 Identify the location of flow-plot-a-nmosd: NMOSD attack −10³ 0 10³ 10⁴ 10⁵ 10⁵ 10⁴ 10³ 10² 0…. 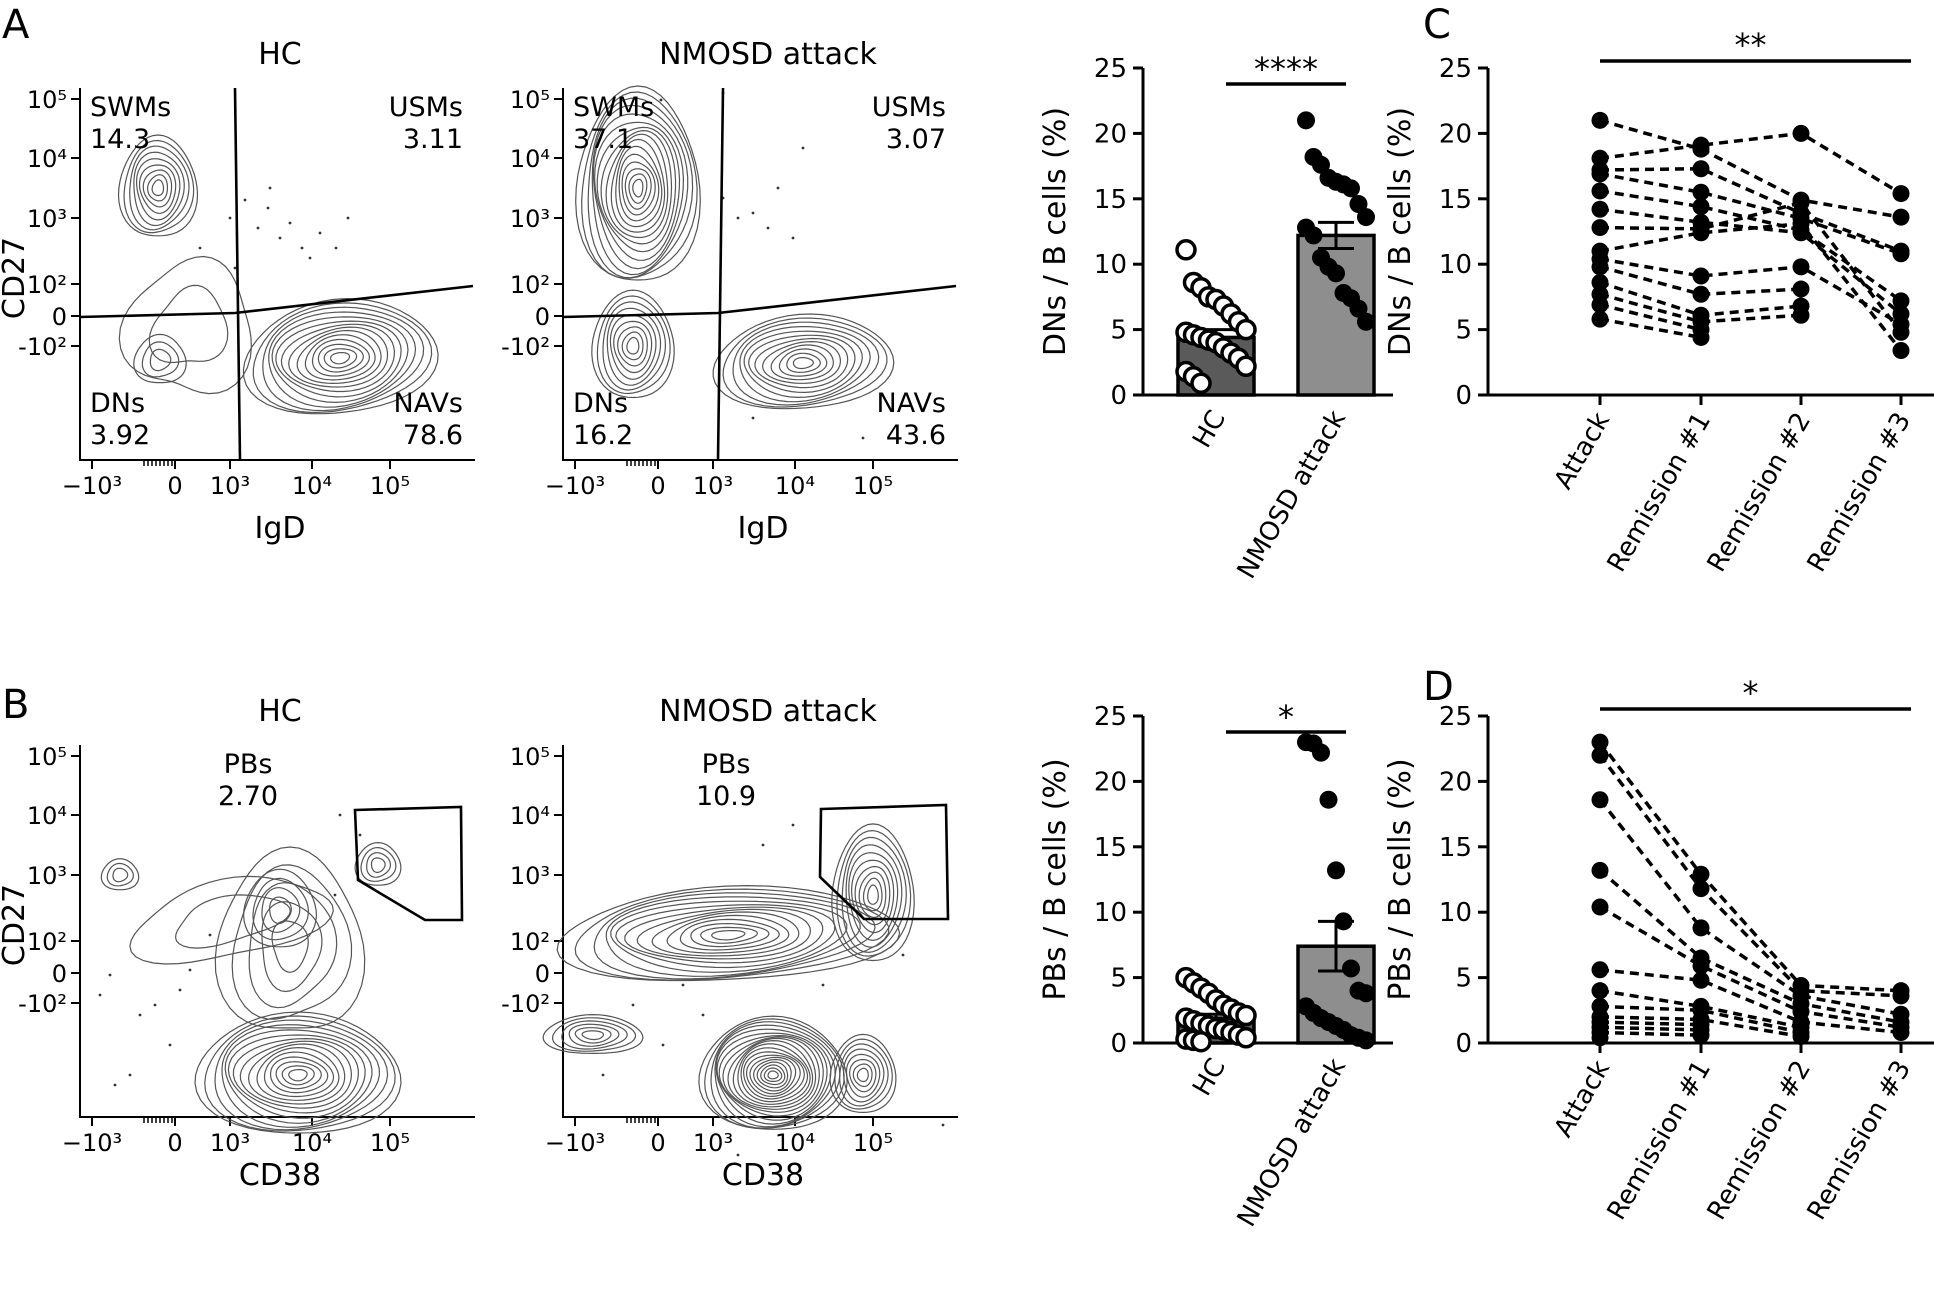
(729, 291).